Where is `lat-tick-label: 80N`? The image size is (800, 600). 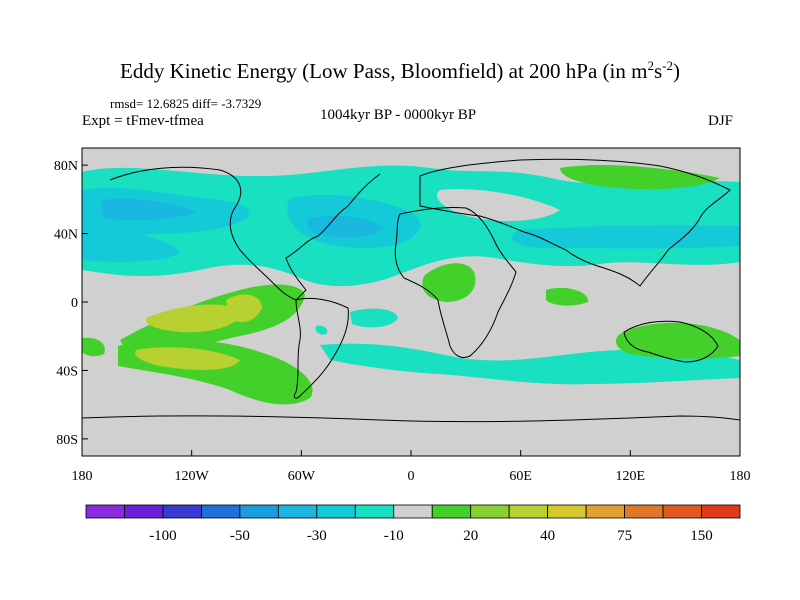 lat-tick-label: 80N is located at coordinates (66, 166).